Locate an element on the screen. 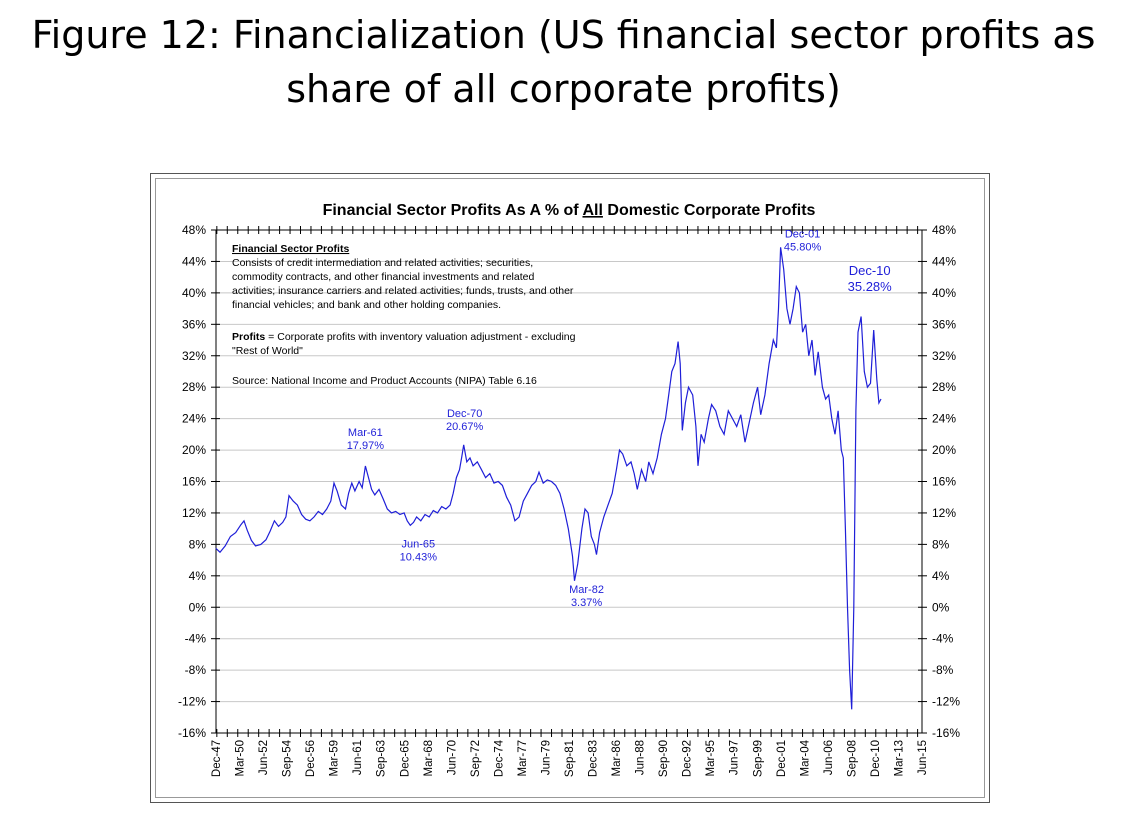 Image resolution: width=1127 pixels, height=832 pixels. x-tick-label: Sep-72 is located at coordinates (476, 758).